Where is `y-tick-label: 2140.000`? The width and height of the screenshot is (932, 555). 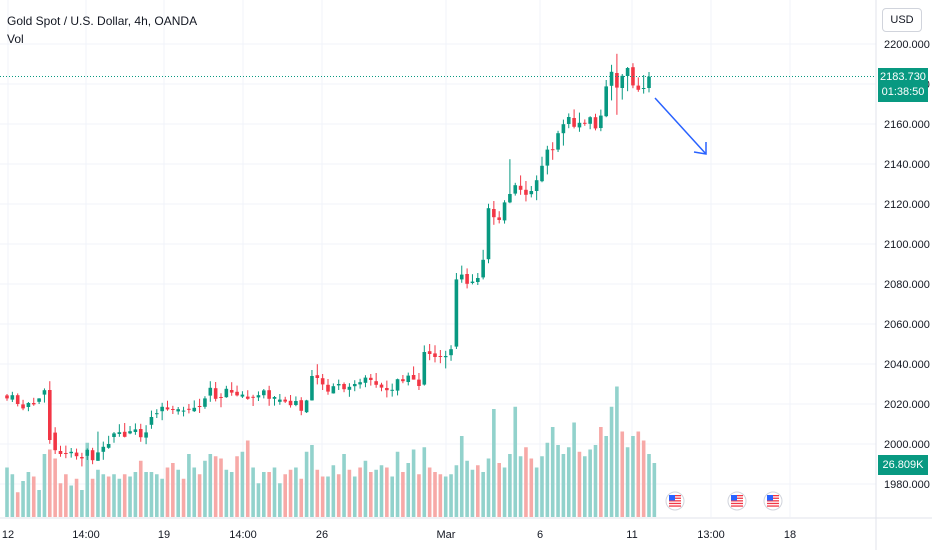 y-tick-label: 2140.000 is located at coordinates (907, 165).